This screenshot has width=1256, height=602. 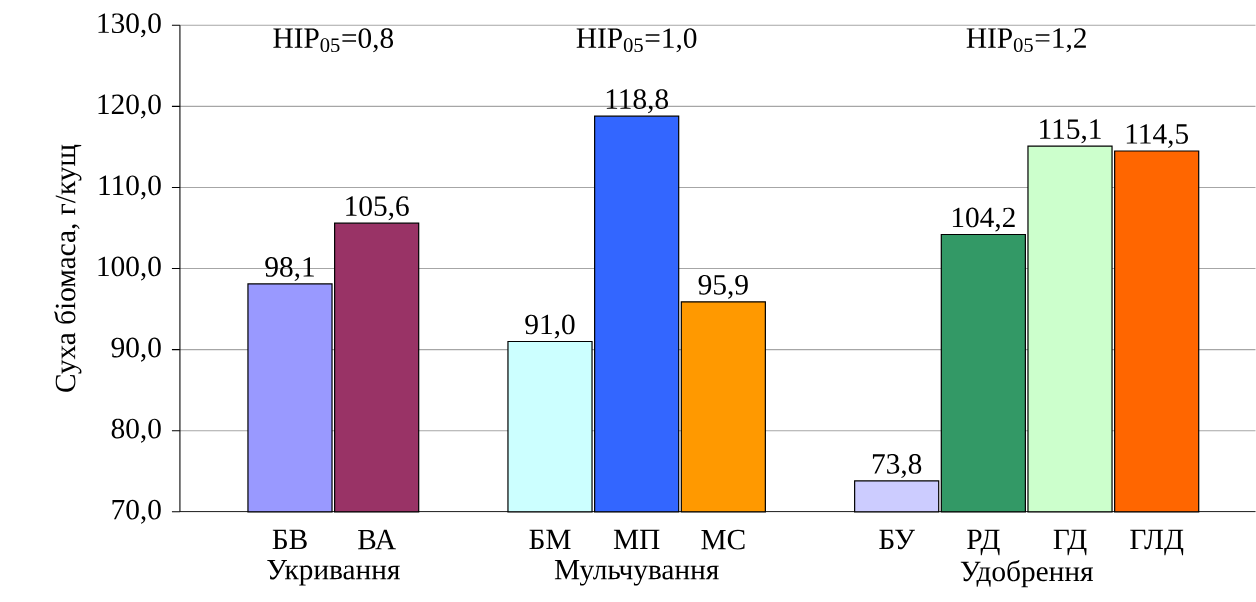 What do you see at coordinates (1157, 542) in the screenshot?
I see `x-tick-label: ГЛД` at bounding box center [1157, 542].